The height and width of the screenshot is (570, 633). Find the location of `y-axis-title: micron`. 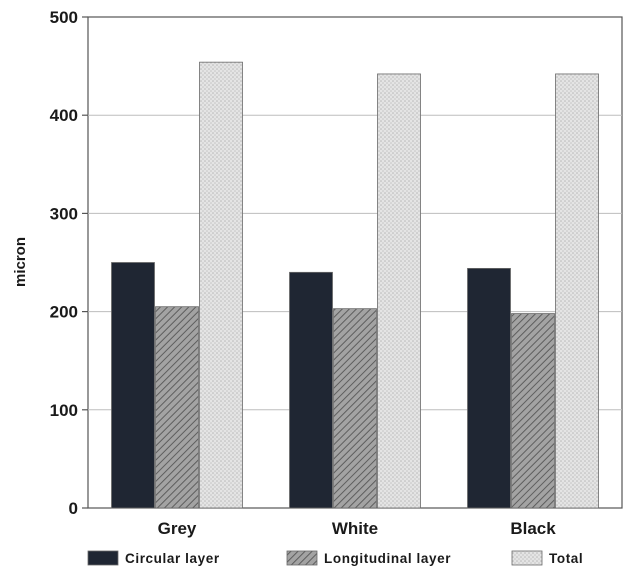

y-axis-title: micron is located at coordinates (20, 262).